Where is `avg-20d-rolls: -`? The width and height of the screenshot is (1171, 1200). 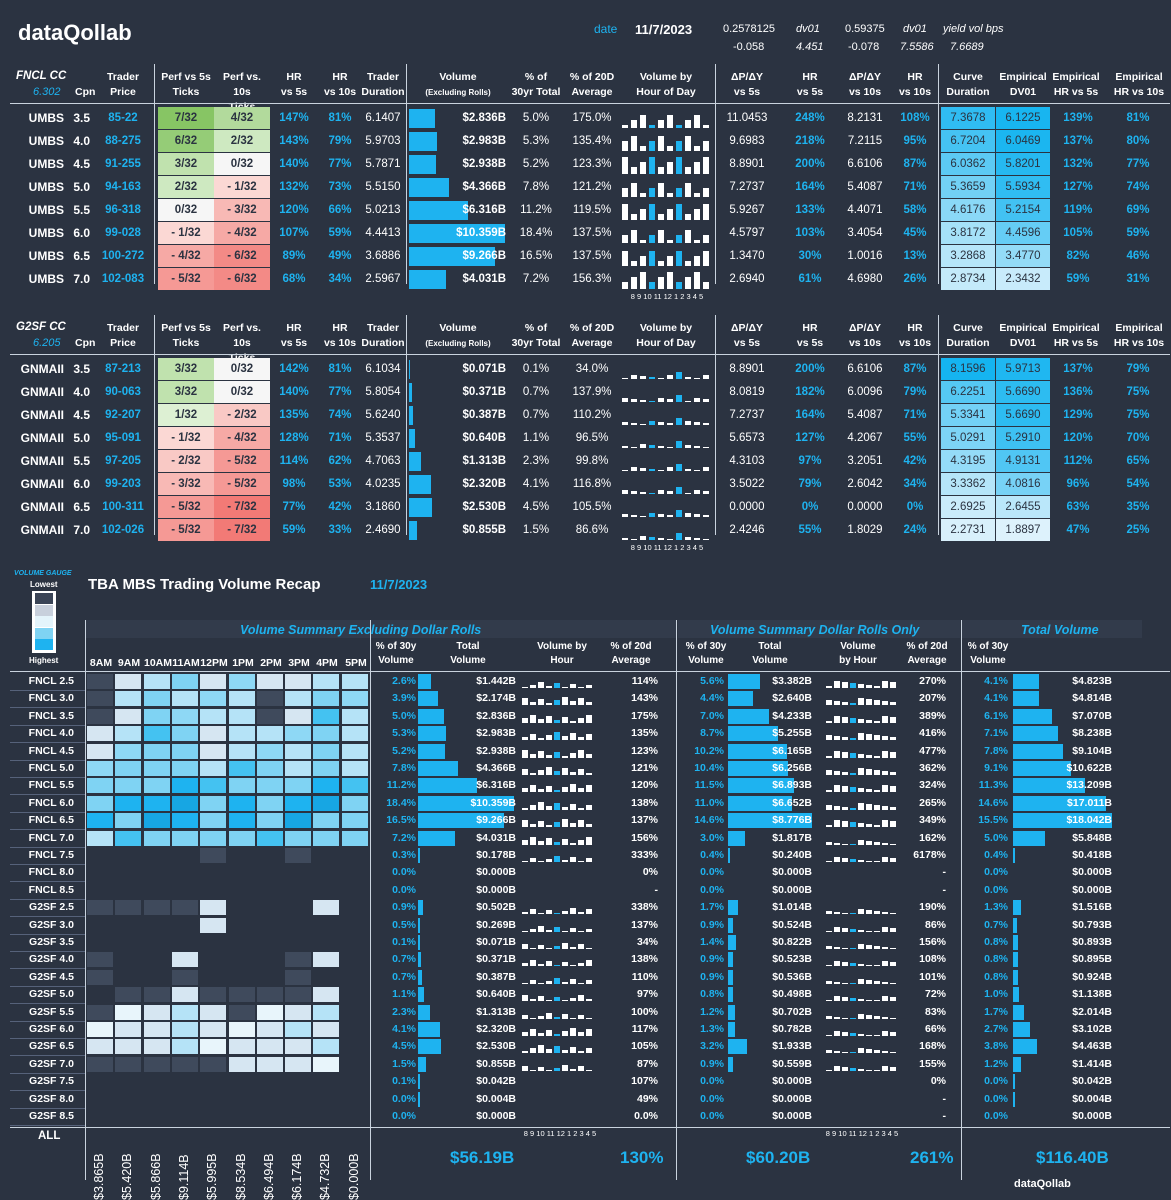 avg-20d-rolls: - is located at coordinates (944, 889).